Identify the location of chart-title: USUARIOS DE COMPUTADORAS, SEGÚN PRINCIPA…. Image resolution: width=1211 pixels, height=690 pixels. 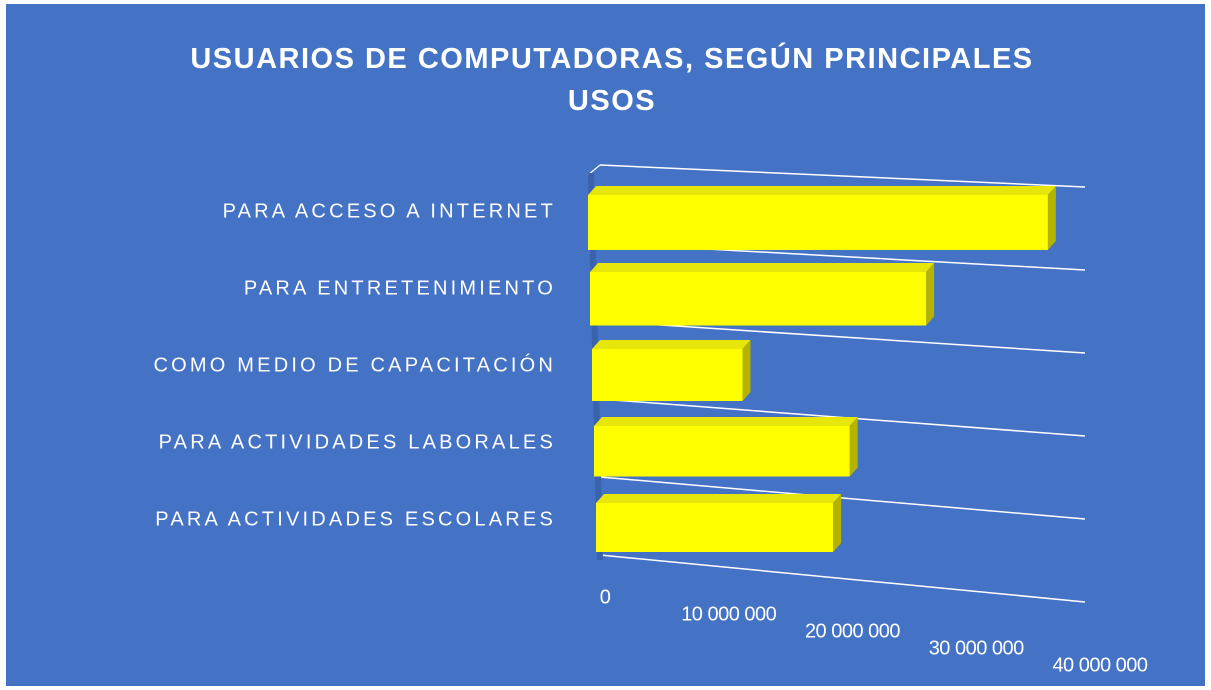
(612, 80).